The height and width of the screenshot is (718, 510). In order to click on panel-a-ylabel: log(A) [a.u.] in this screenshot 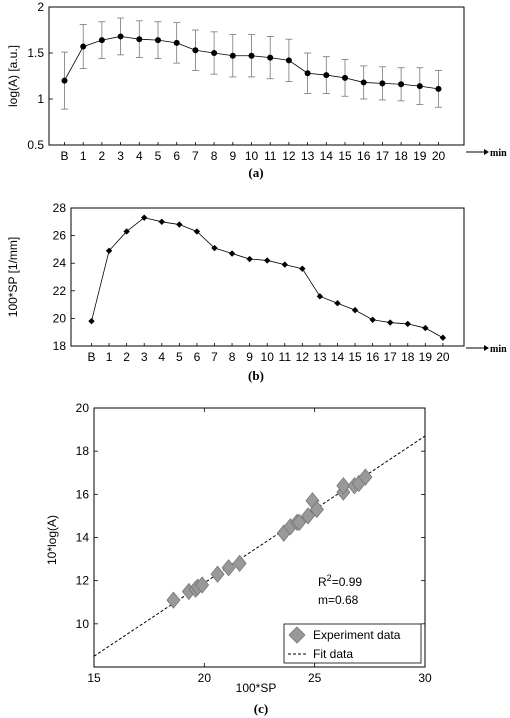, I will do `click(13, 76)`.